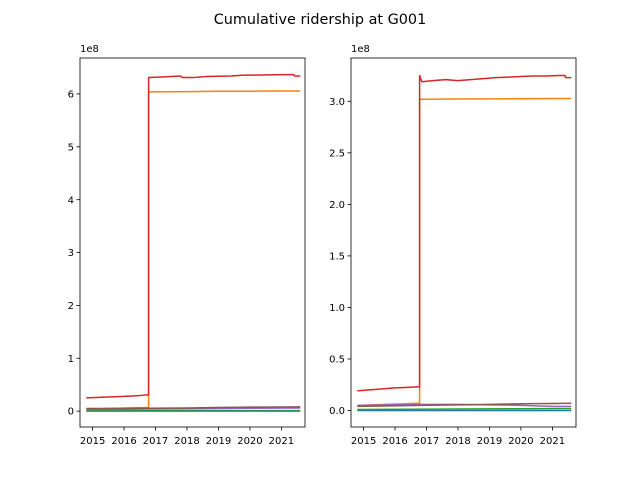 The width and height of the screenshot is (640, 480). What do you see at coordinates (337, 205) in the screenshot?
I see `y-tick-label: 2.0` at bounding box center [337, 205].